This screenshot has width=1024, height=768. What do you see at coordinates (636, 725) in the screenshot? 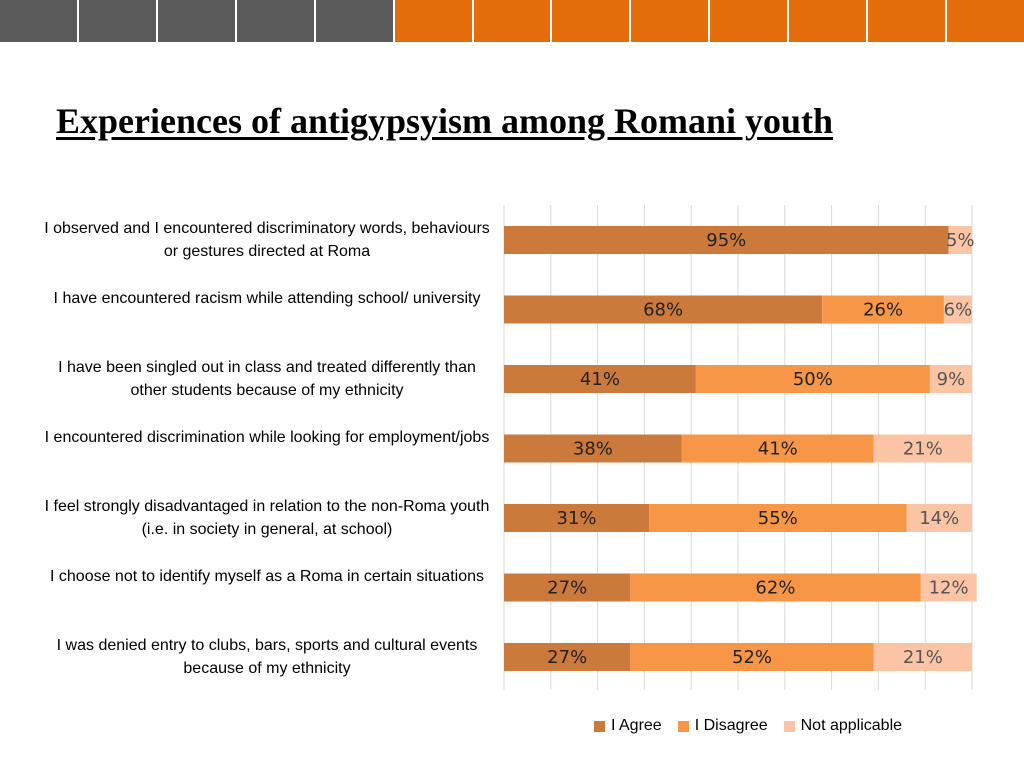
I see `legend-label: I Agree` at bounding box center [636, 725].